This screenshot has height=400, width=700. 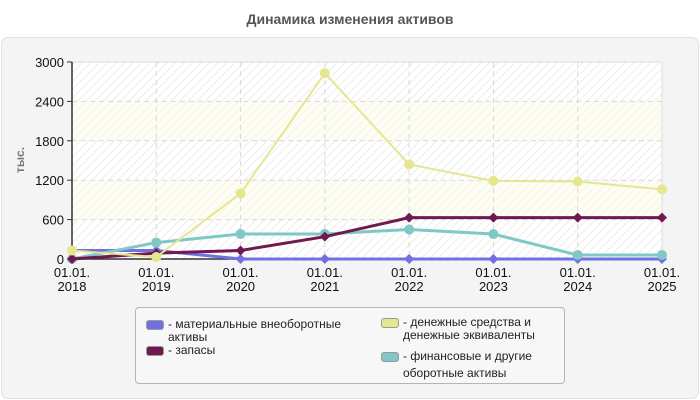 I want to click on svg-text: 0, so click(x=60, y=259).